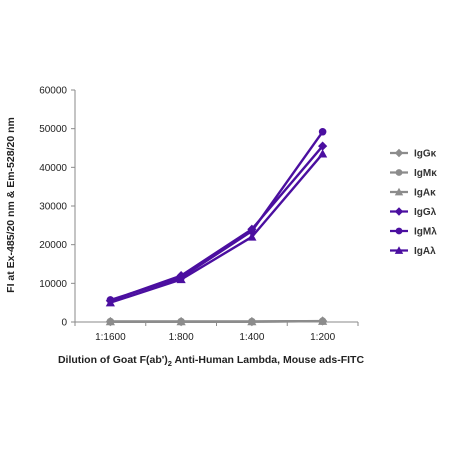  I want to click on x-tick-label: 1:200, so click(322, 337).